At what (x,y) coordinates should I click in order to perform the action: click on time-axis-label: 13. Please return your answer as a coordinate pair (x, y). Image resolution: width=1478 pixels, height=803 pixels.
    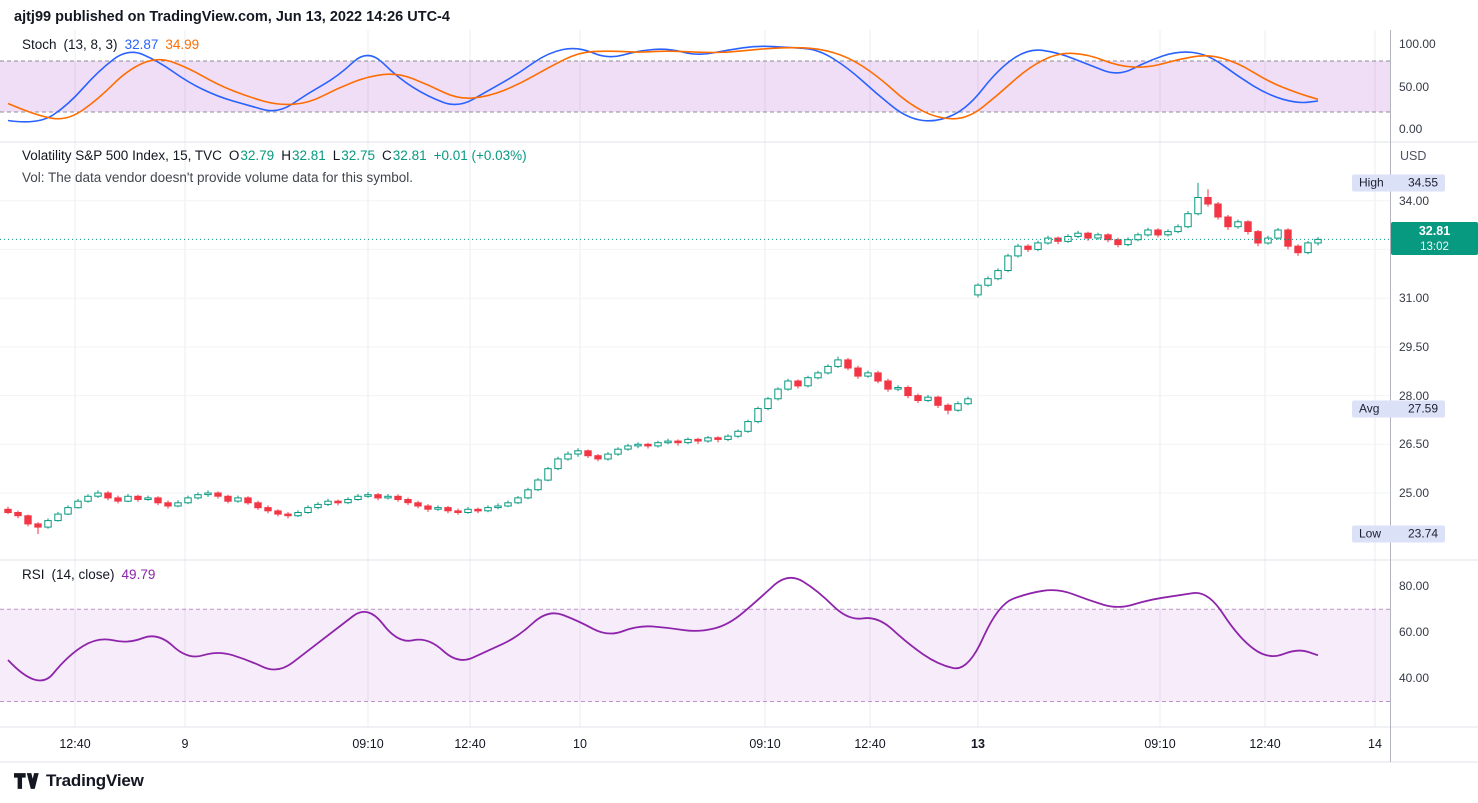
    Looking at the image, I should click on (978, 744).